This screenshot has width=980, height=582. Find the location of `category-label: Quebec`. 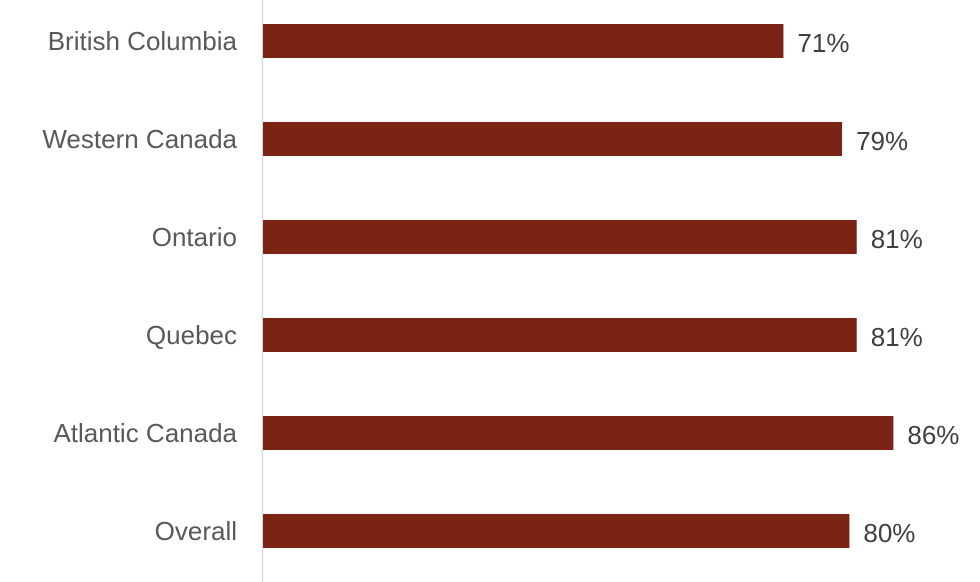

category-label: Quebec is located at coordinates (191, 335).